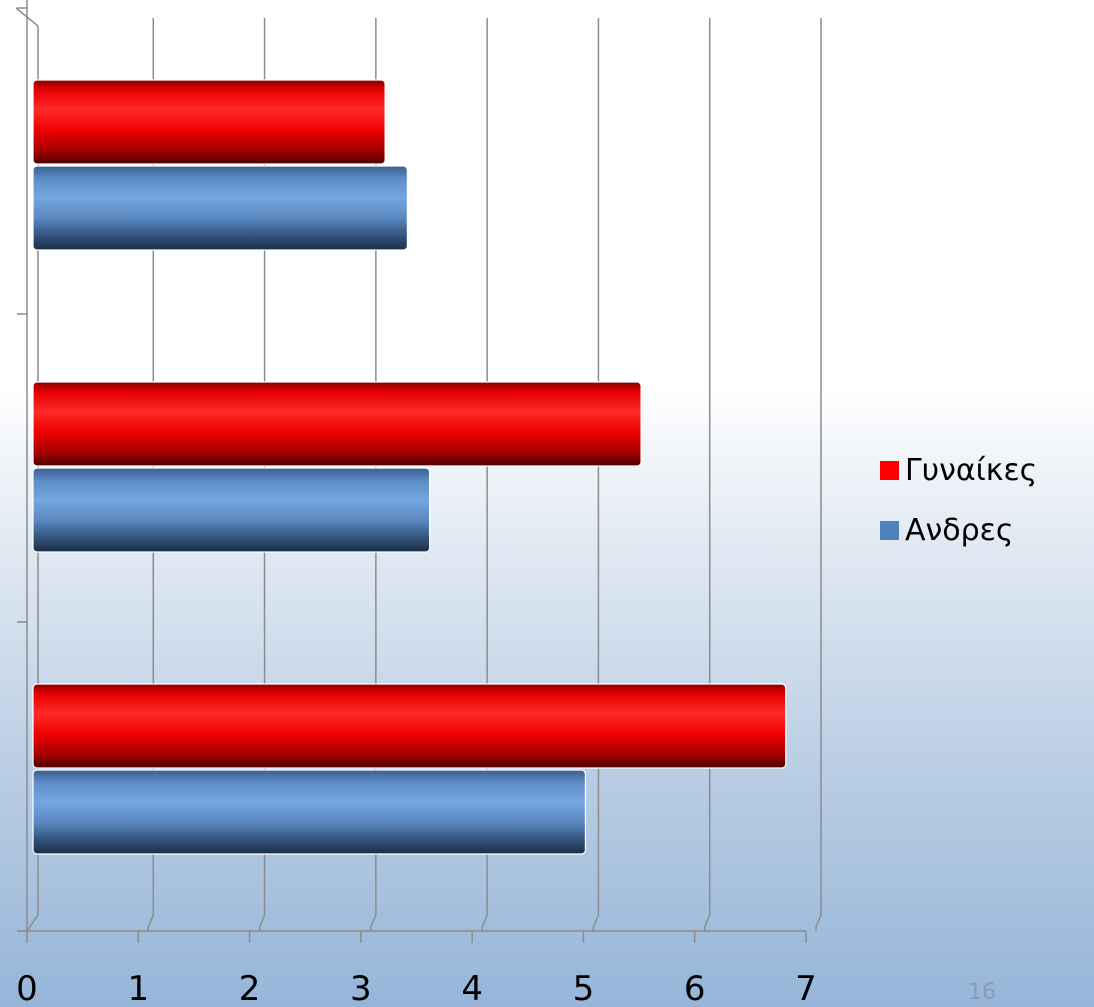  What do you see at coordinates (584, 988) in the screenshot?
I see `x-tick-label-5: 5` at bounding box center [584, 988].